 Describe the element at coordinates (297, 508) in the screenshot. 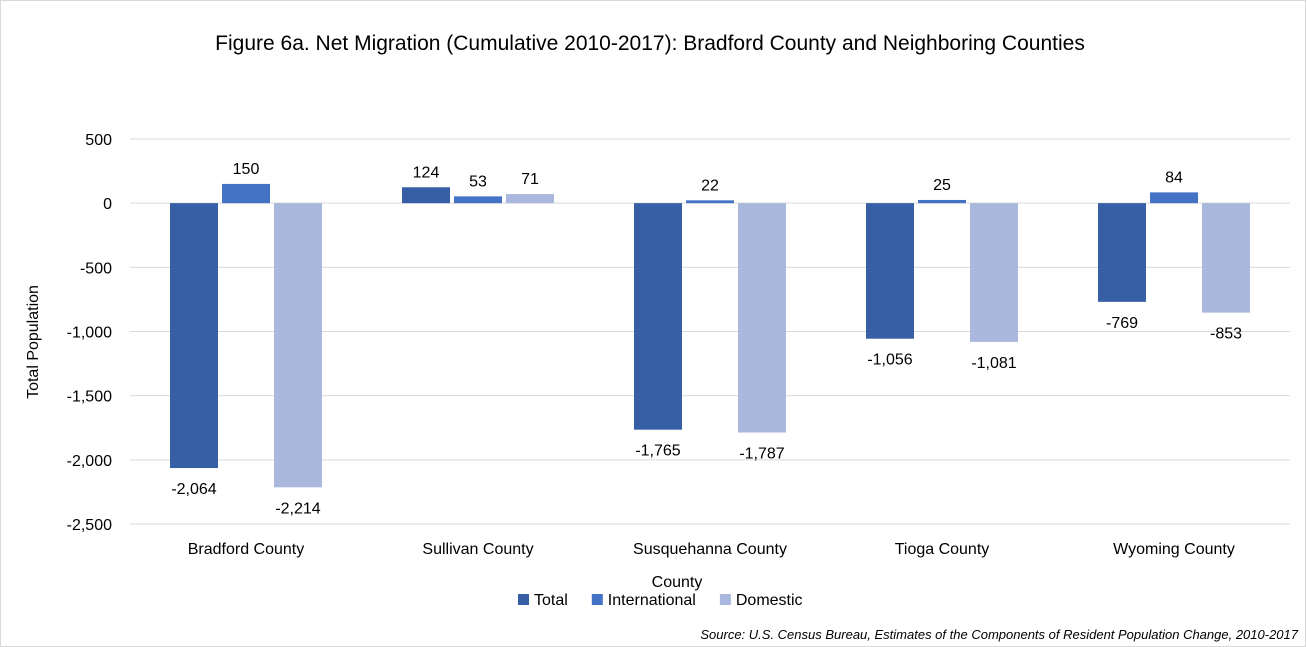

I see `data-label: -2,214` at that location.